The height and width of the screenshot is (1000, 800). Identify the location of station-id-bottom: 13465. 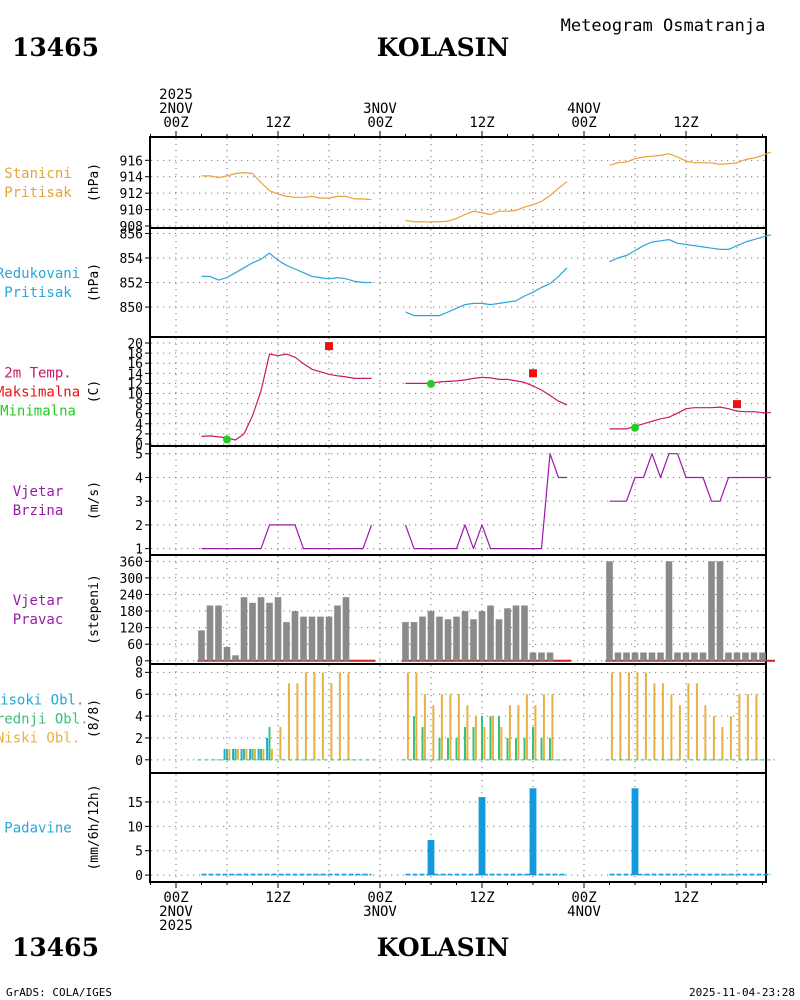
(55, 947).